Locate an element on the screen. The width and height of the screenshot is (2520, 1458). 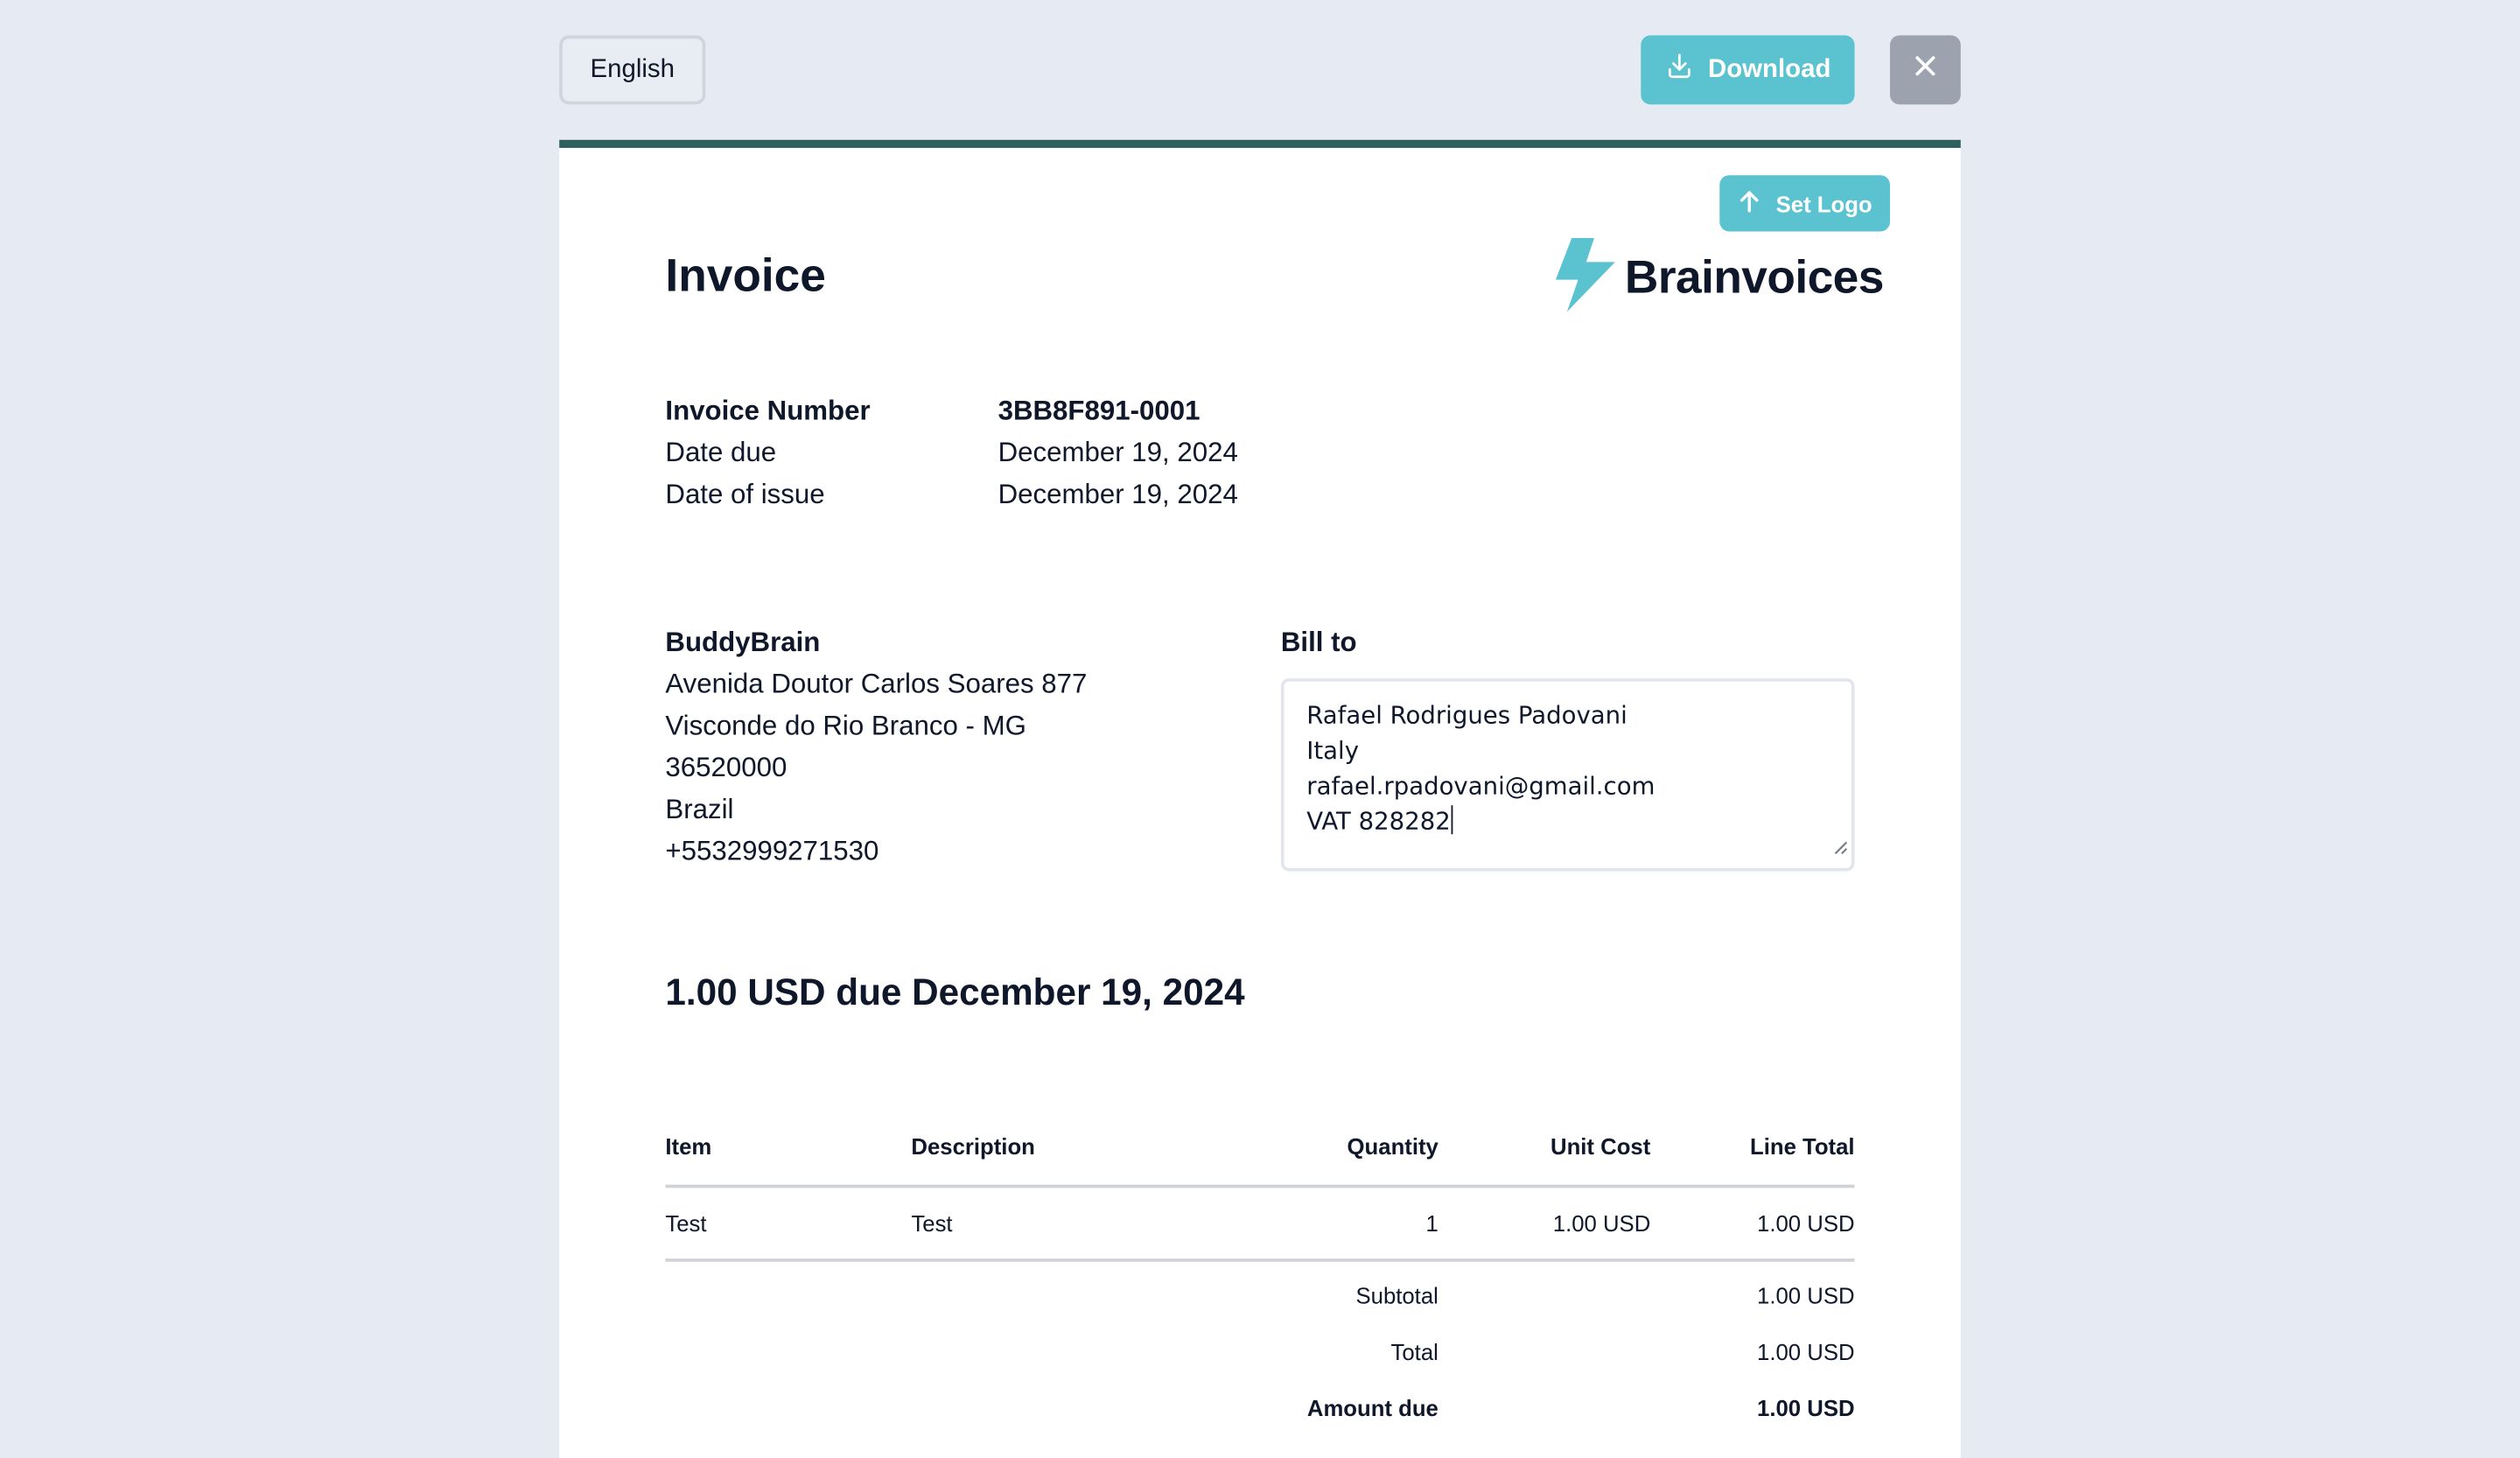
cell-line-total: 1.00 USD is located at coordinates (1806, 1223).